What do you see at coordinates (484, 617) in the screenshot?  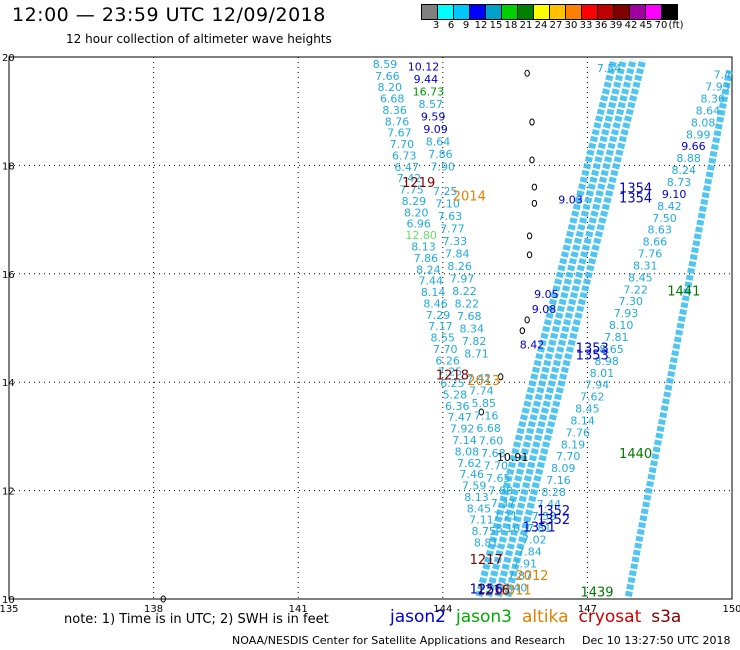 I see `legend-item-jason3: jason3` at bounding box center [484, 617].